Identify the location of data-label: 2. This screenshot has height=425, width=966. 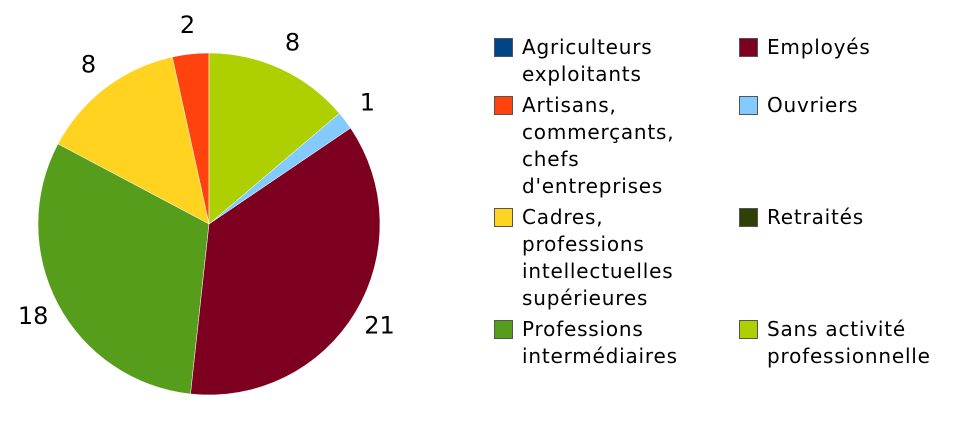
(187, 25).